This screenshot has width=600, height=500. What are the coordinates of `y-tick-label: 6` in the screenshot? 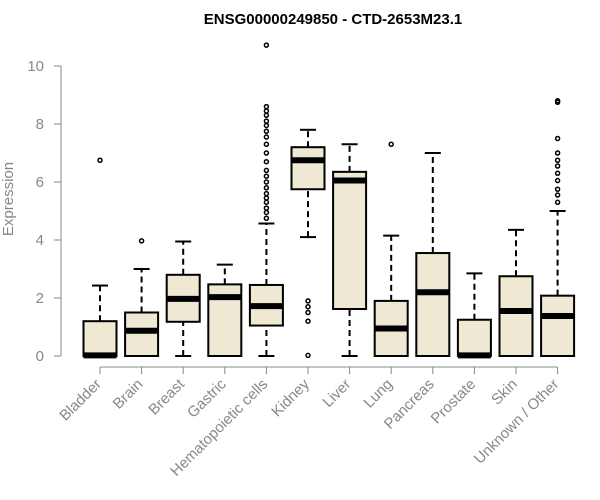 It's located at (40, 182).